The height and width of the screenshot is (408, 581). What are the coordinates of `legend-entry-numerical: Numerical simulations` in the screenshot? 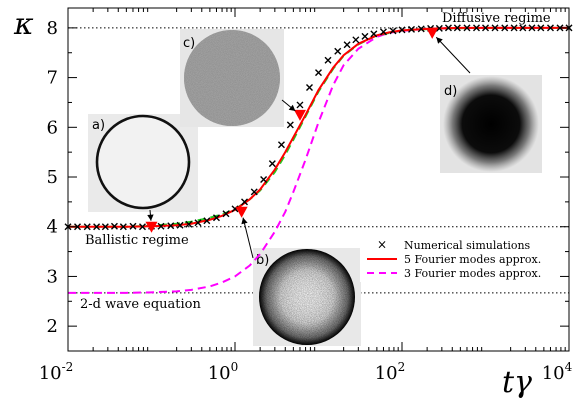 It's located at (467, 245).